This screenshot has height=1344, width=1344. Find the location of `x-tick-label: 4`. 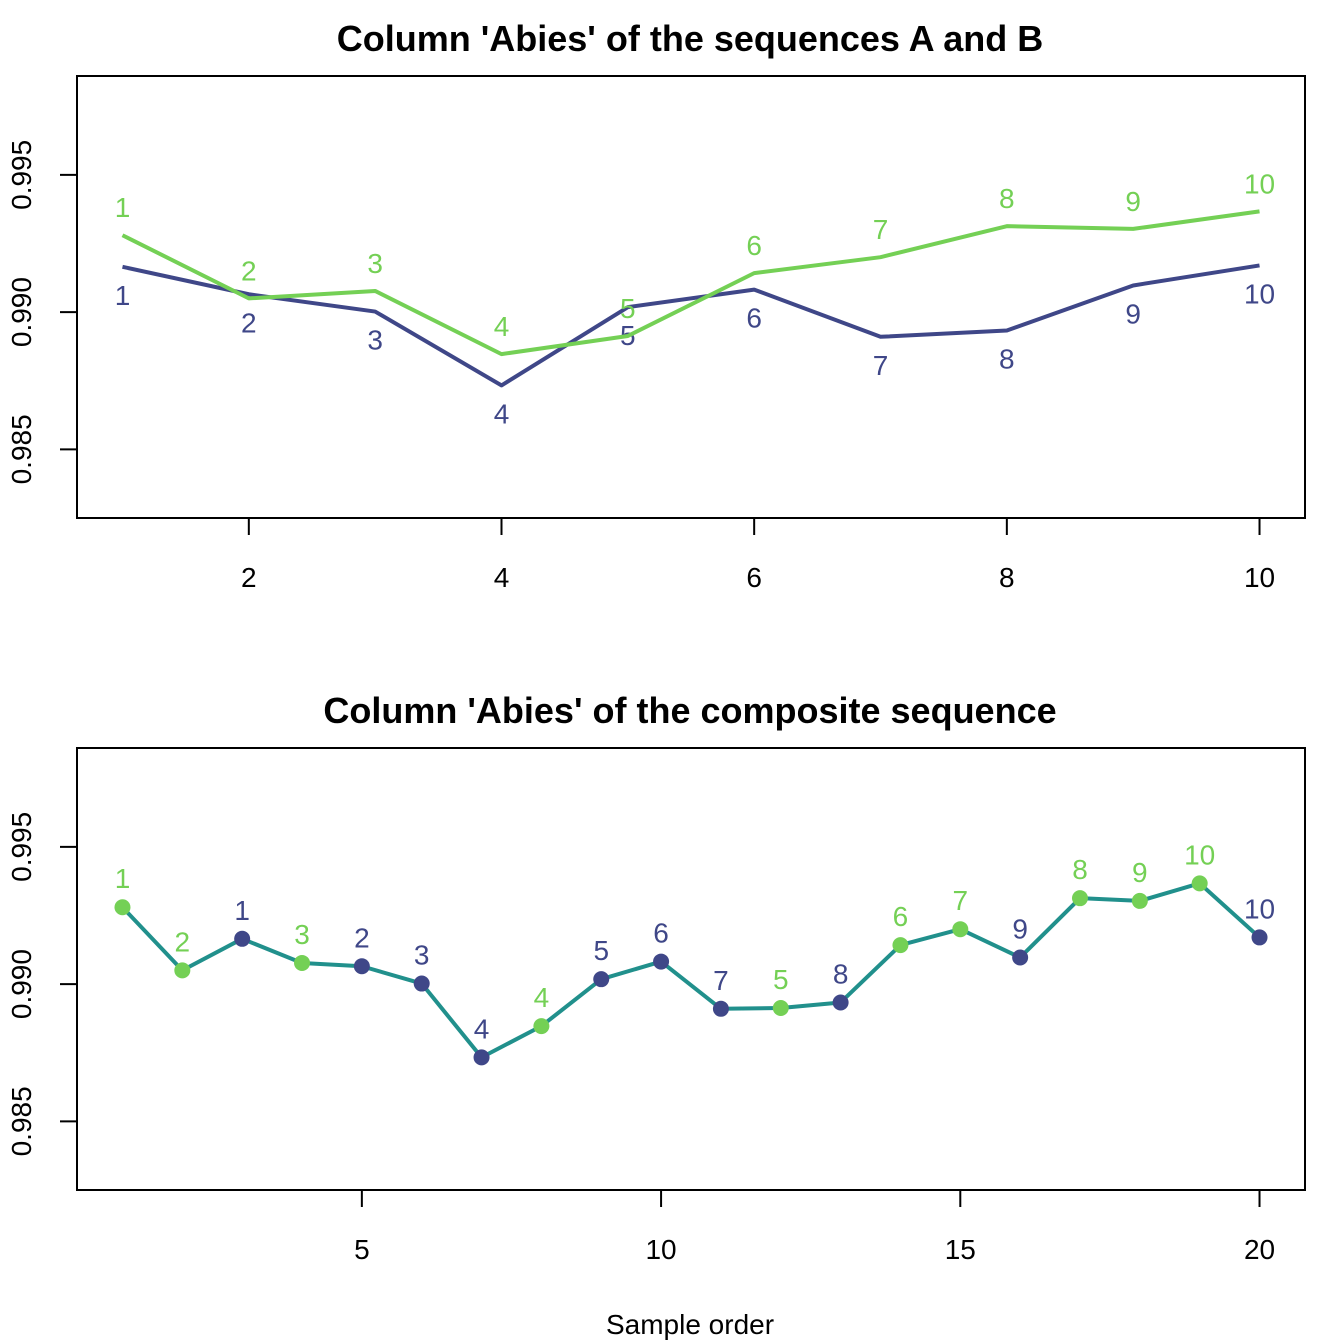

x-tick-label: 4 is located at coordinates (502, 577).